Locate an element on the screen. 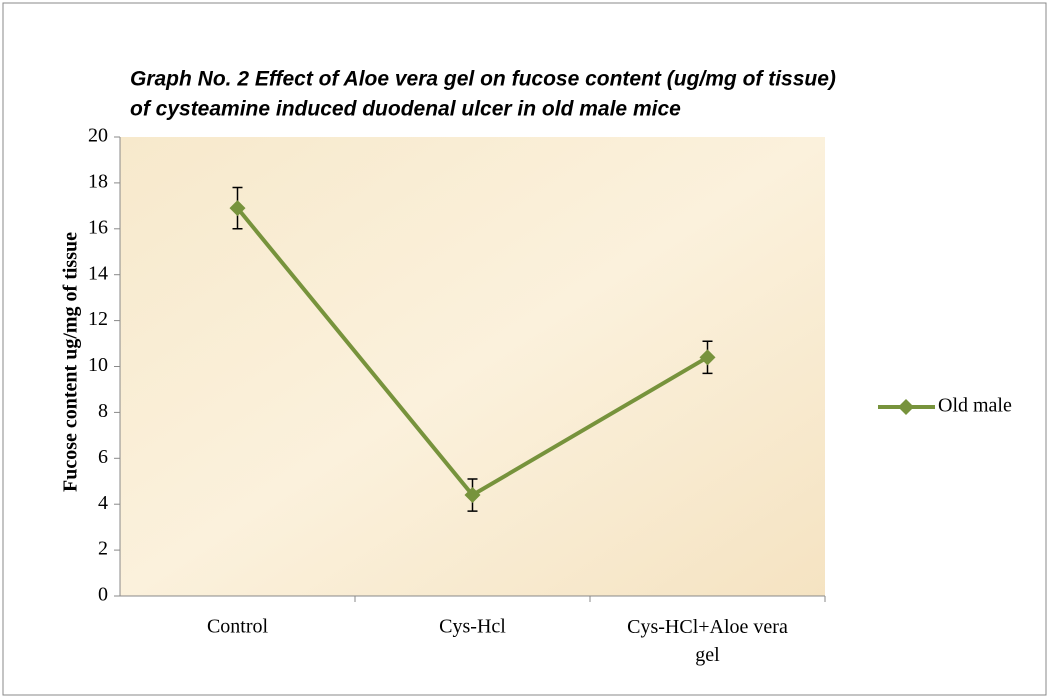 The height and width of the screenshot is (700, 1051). x-tick-label: Cys-Hcl is located at coordinates (472, 627).